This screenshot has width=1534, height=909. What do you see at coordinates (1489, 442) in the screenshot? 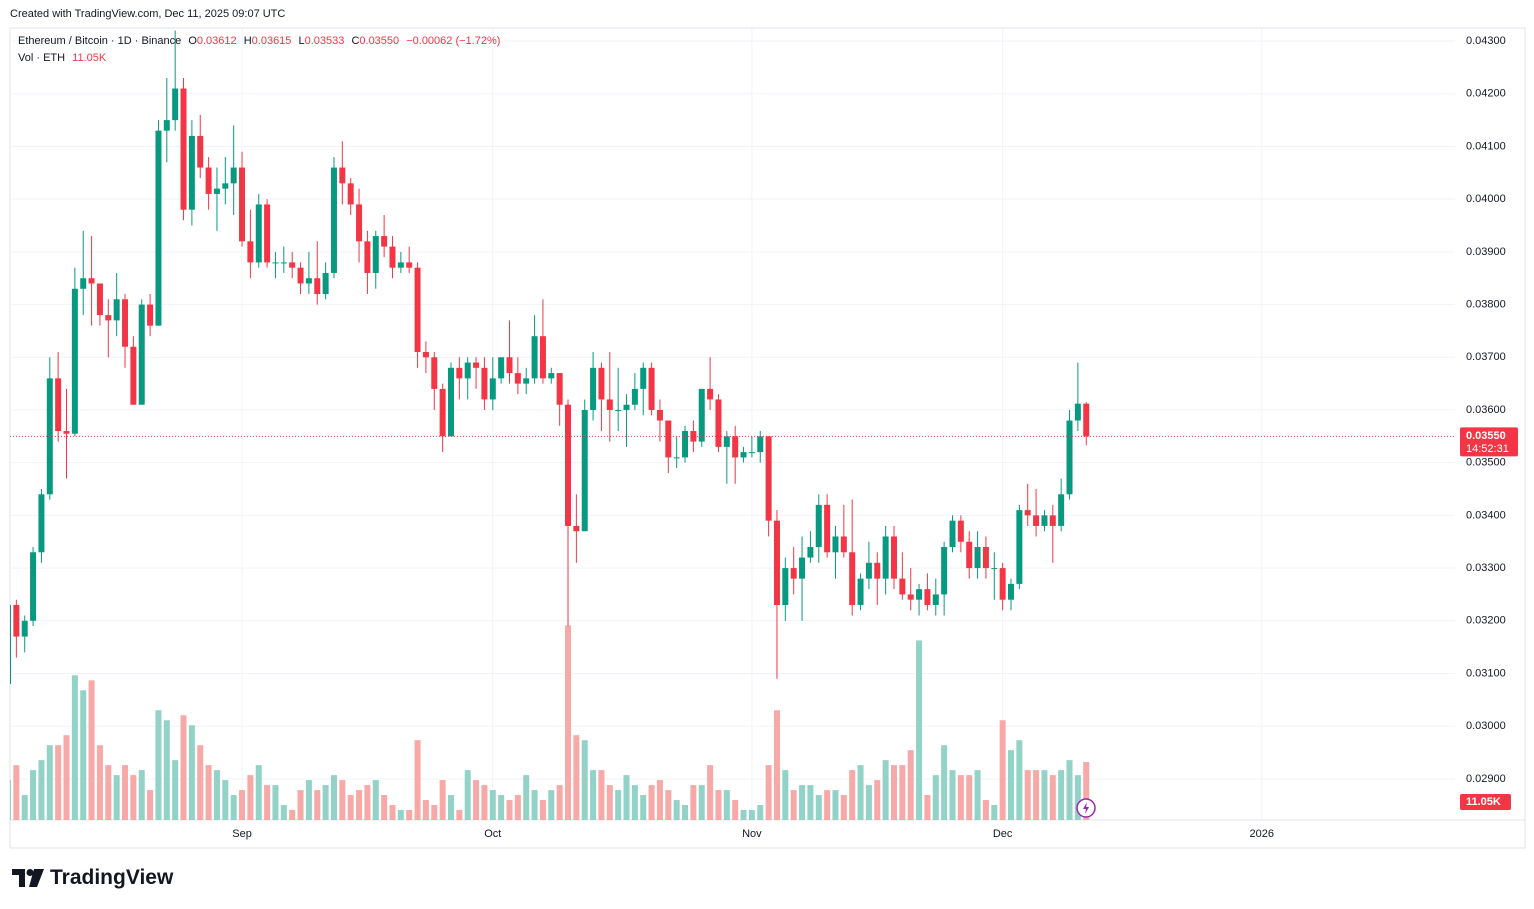
I see `last-price-badge` at bounding box center [1489, 442].